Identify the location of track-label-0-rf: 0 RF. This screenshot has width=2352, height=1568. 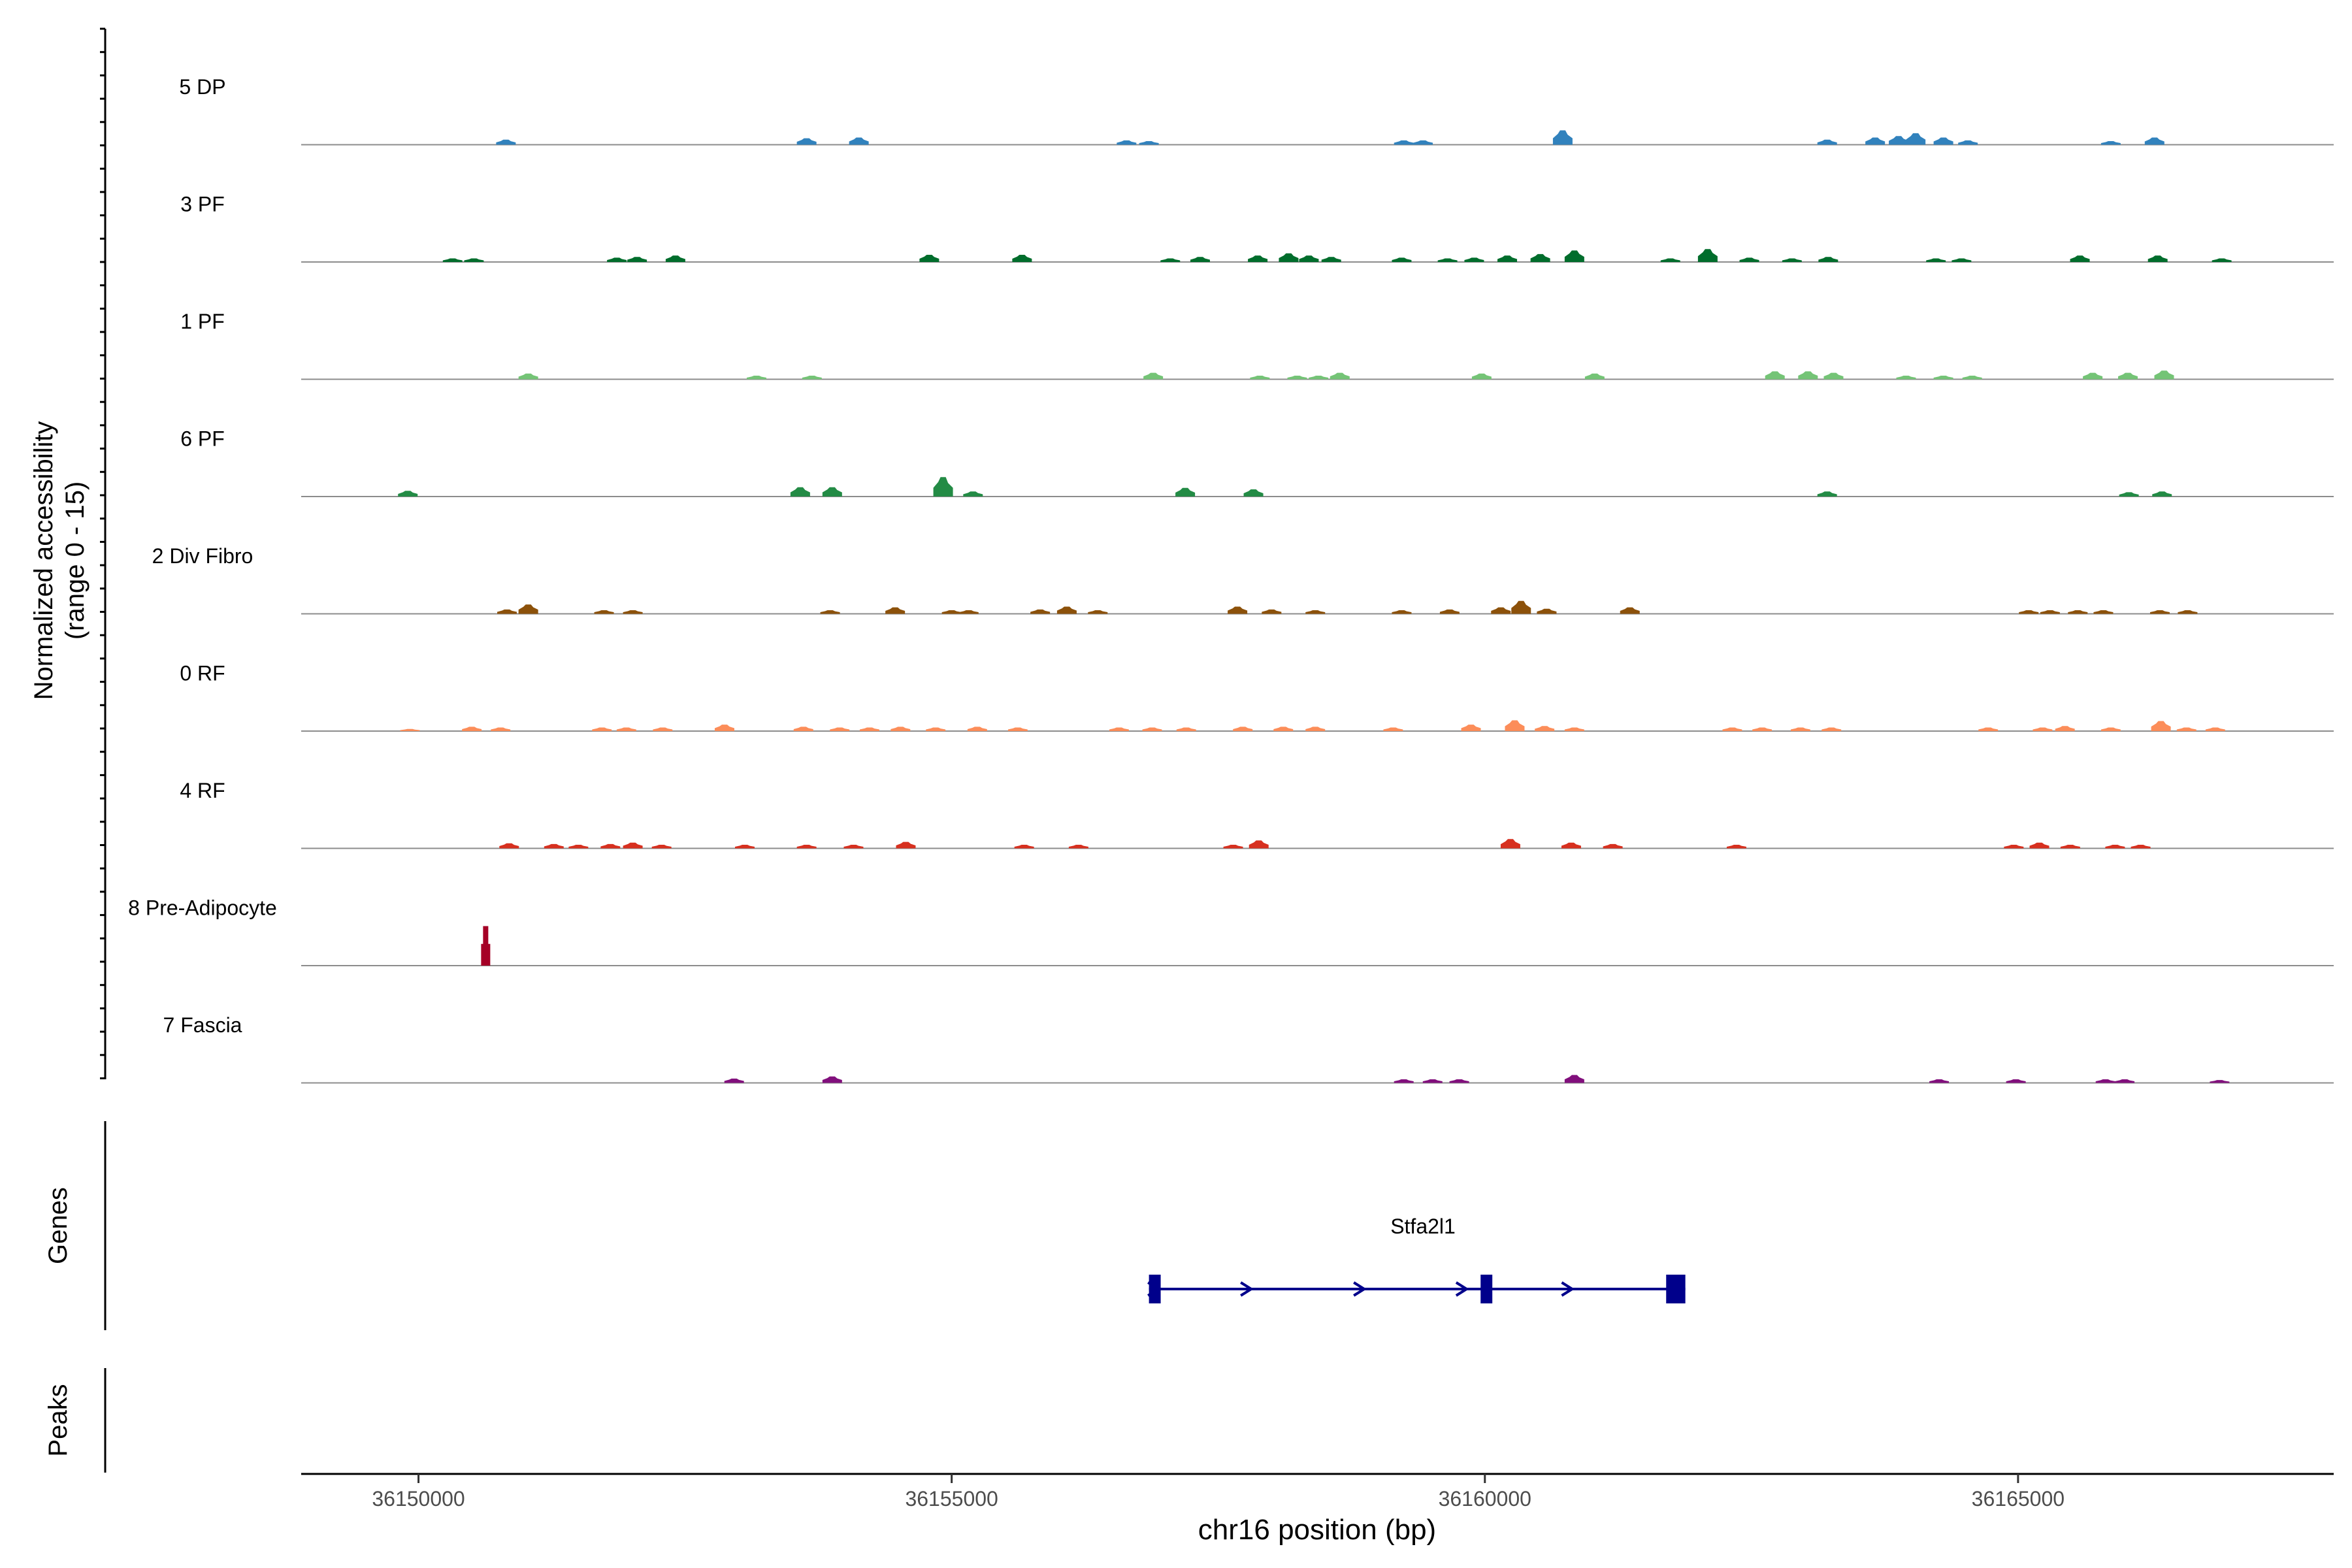
(202, 673).